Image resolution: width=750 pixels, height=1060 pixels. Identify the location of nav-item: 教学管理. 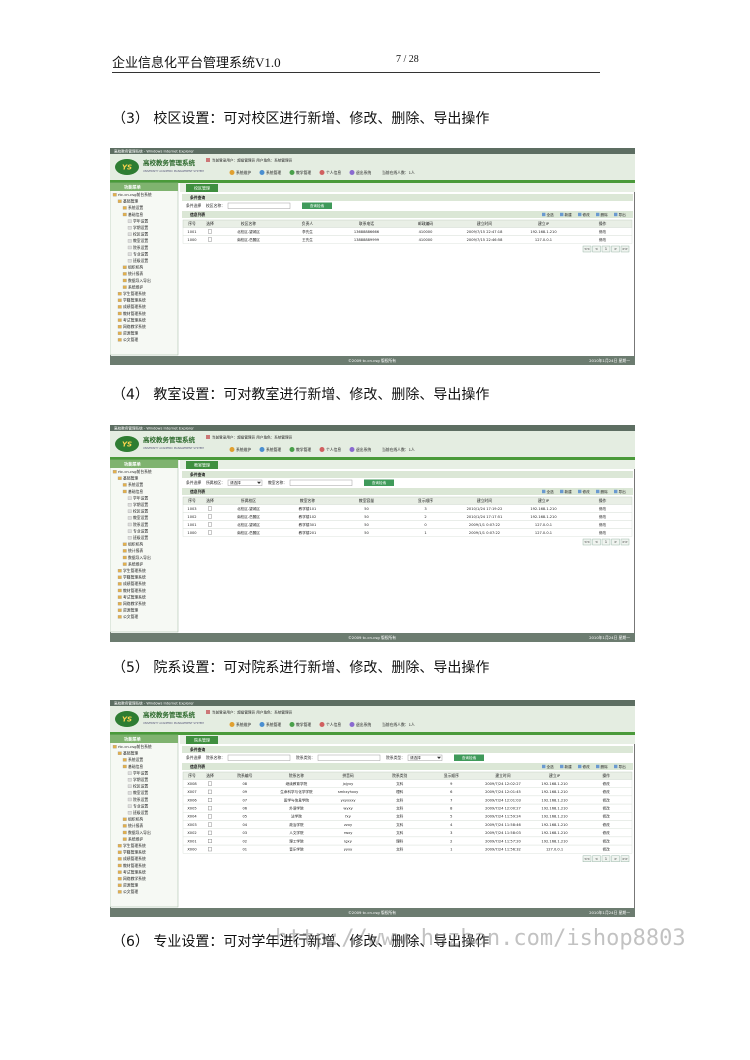
(303, 724).